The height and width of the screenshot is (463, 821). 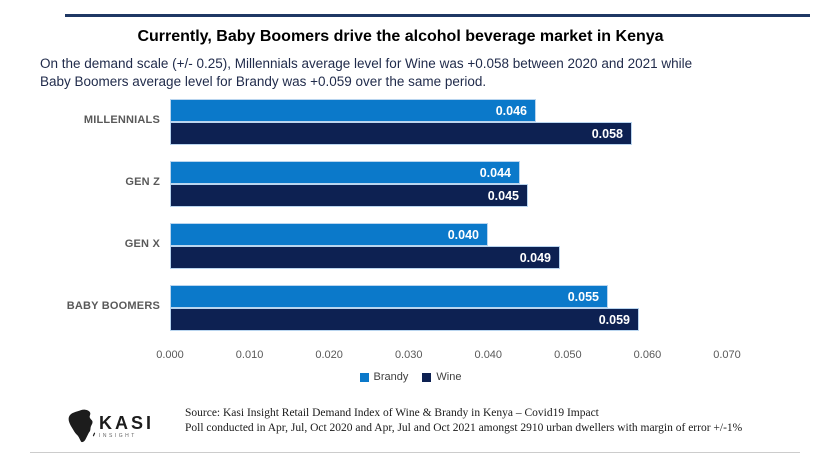 I want to click on bar-wine-baby-boomers: 0.059, so click(x=404, y=319).